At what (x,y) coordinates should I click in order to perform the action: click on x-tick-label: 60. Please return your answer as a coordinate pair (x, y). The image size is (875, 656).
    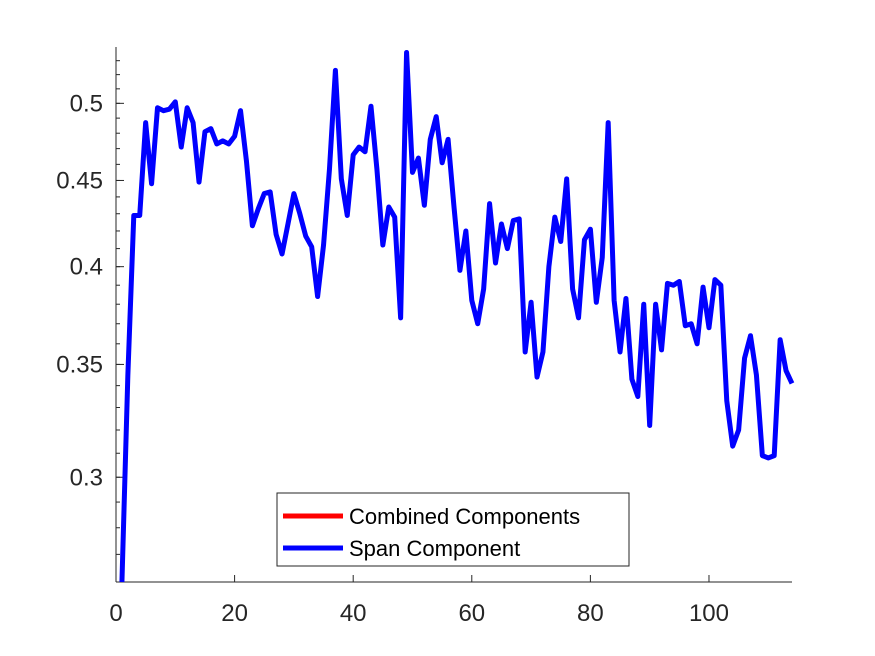
    Looking at the image, I should click on (471, 613).